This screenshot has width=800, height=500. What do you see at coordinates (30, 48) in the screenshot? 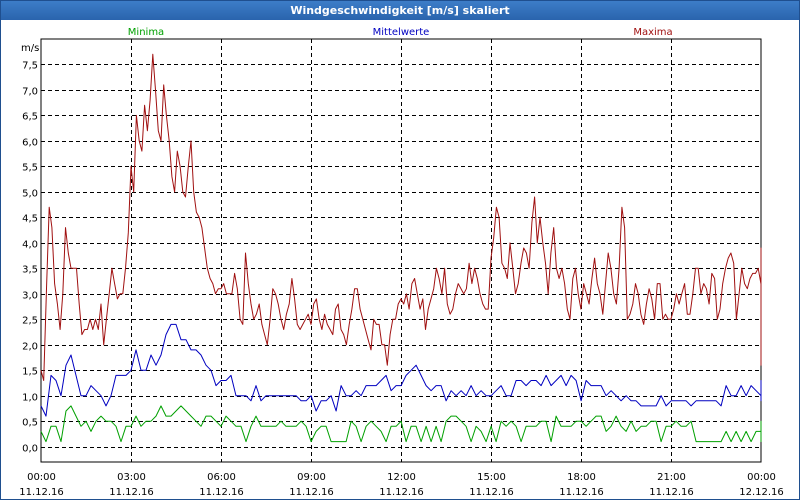
I see `y-axis-label: m/s` at bounding box center [30, 48].